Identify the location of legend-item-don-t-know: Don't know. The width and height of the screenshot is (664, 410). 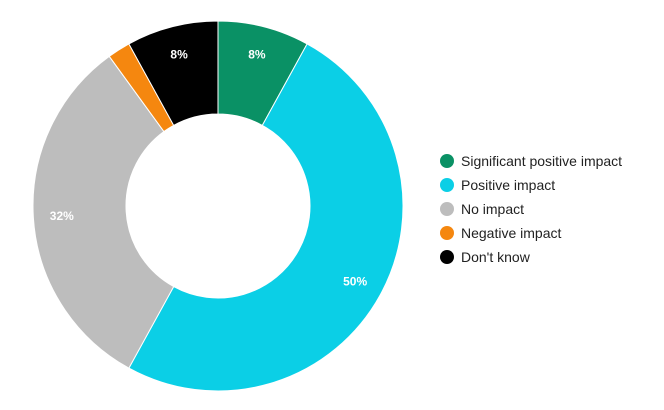
(531, 257).